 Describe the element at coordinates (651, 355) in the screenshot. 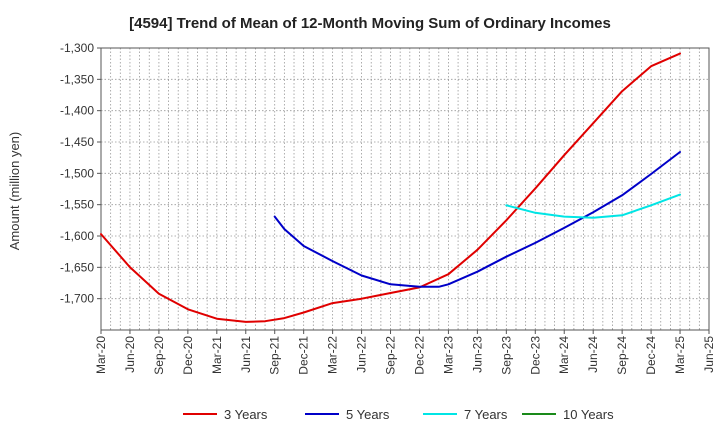

I see `x-tick-label: Dec-24` at that location.